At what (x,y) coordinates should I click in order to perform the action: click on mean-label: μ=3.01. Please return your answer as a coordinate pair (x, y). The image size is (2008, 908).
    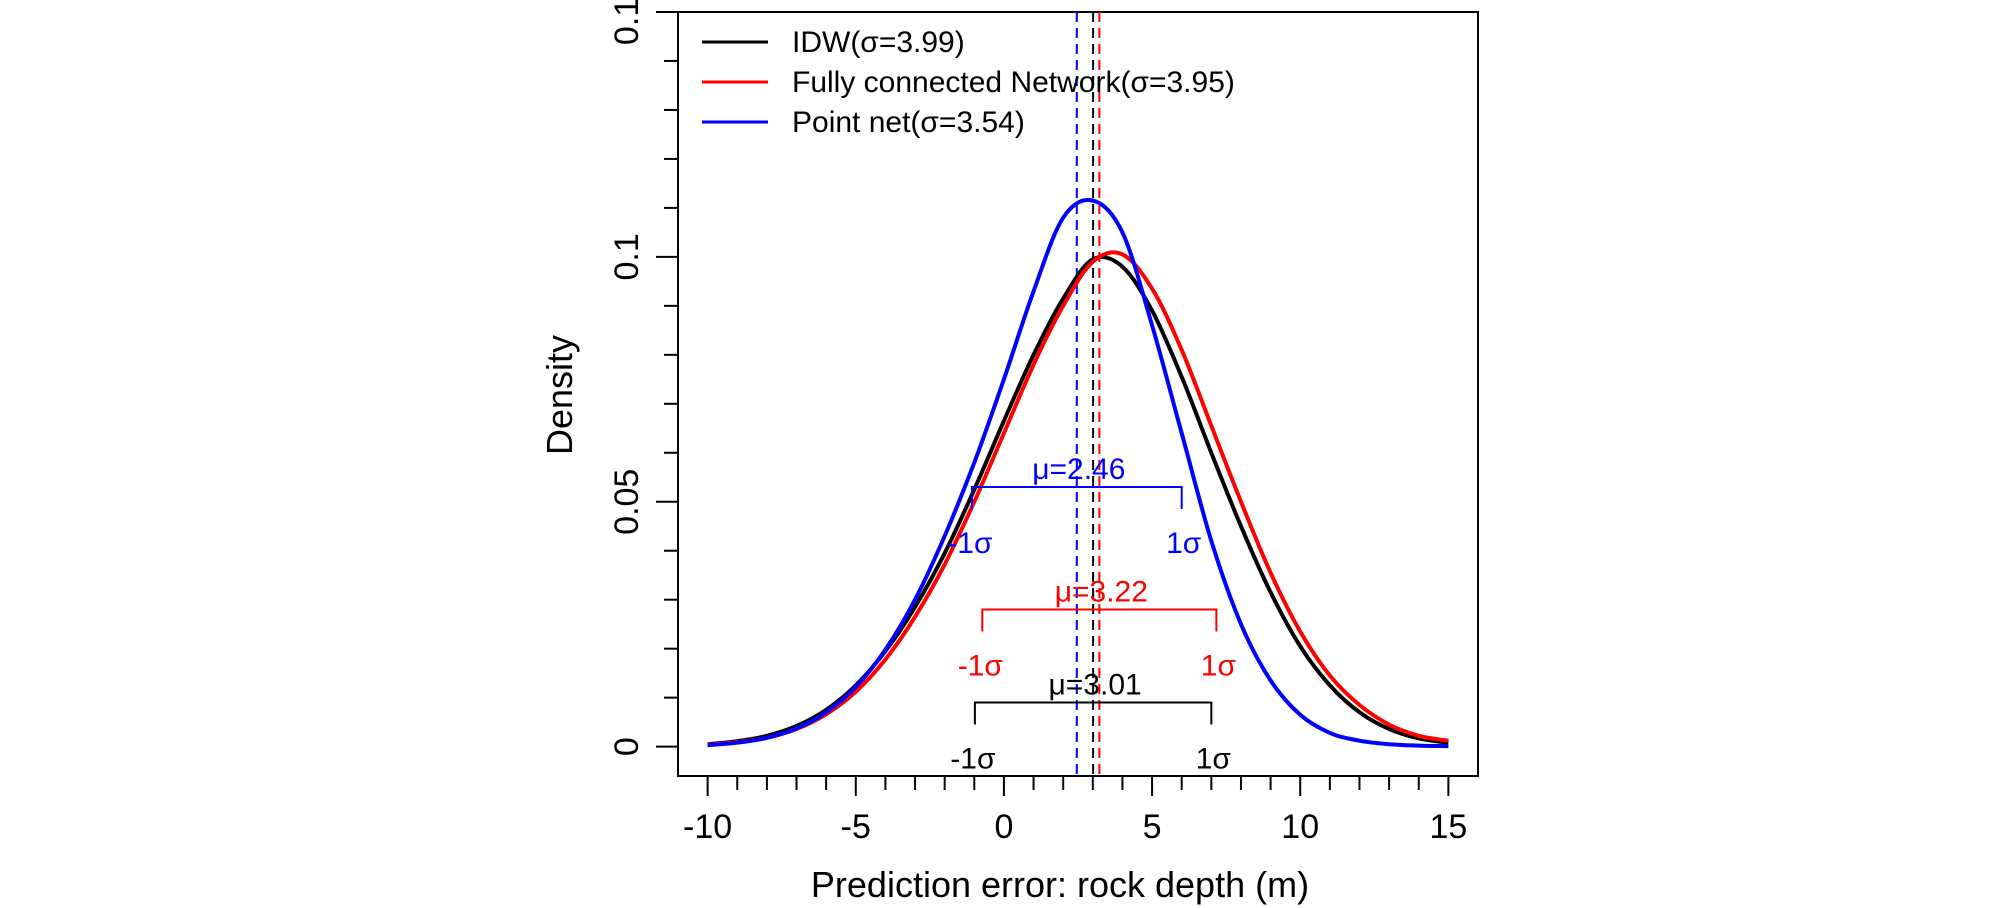
    Looking at the image, I should click on (1095, 685).